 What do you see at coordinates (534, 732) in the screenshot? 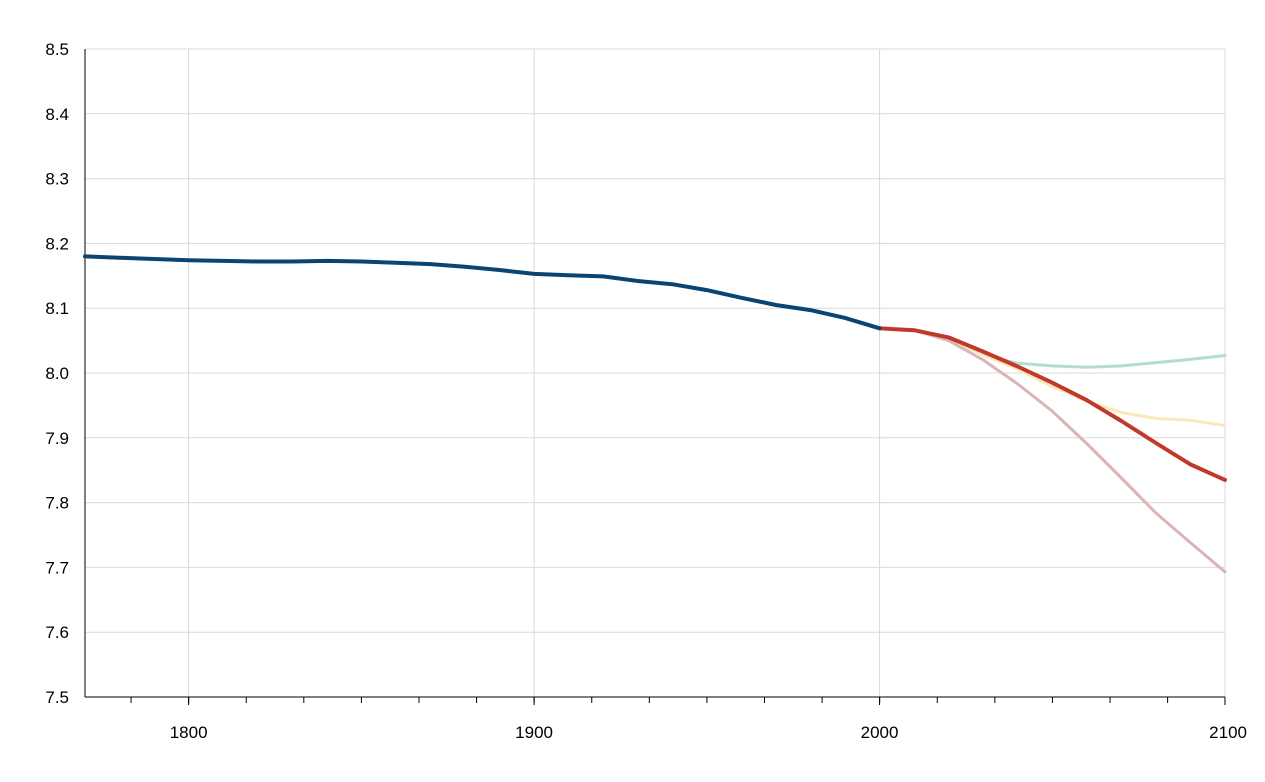
I see `x-tick-label: 1900` at bounding box center [534, 732].